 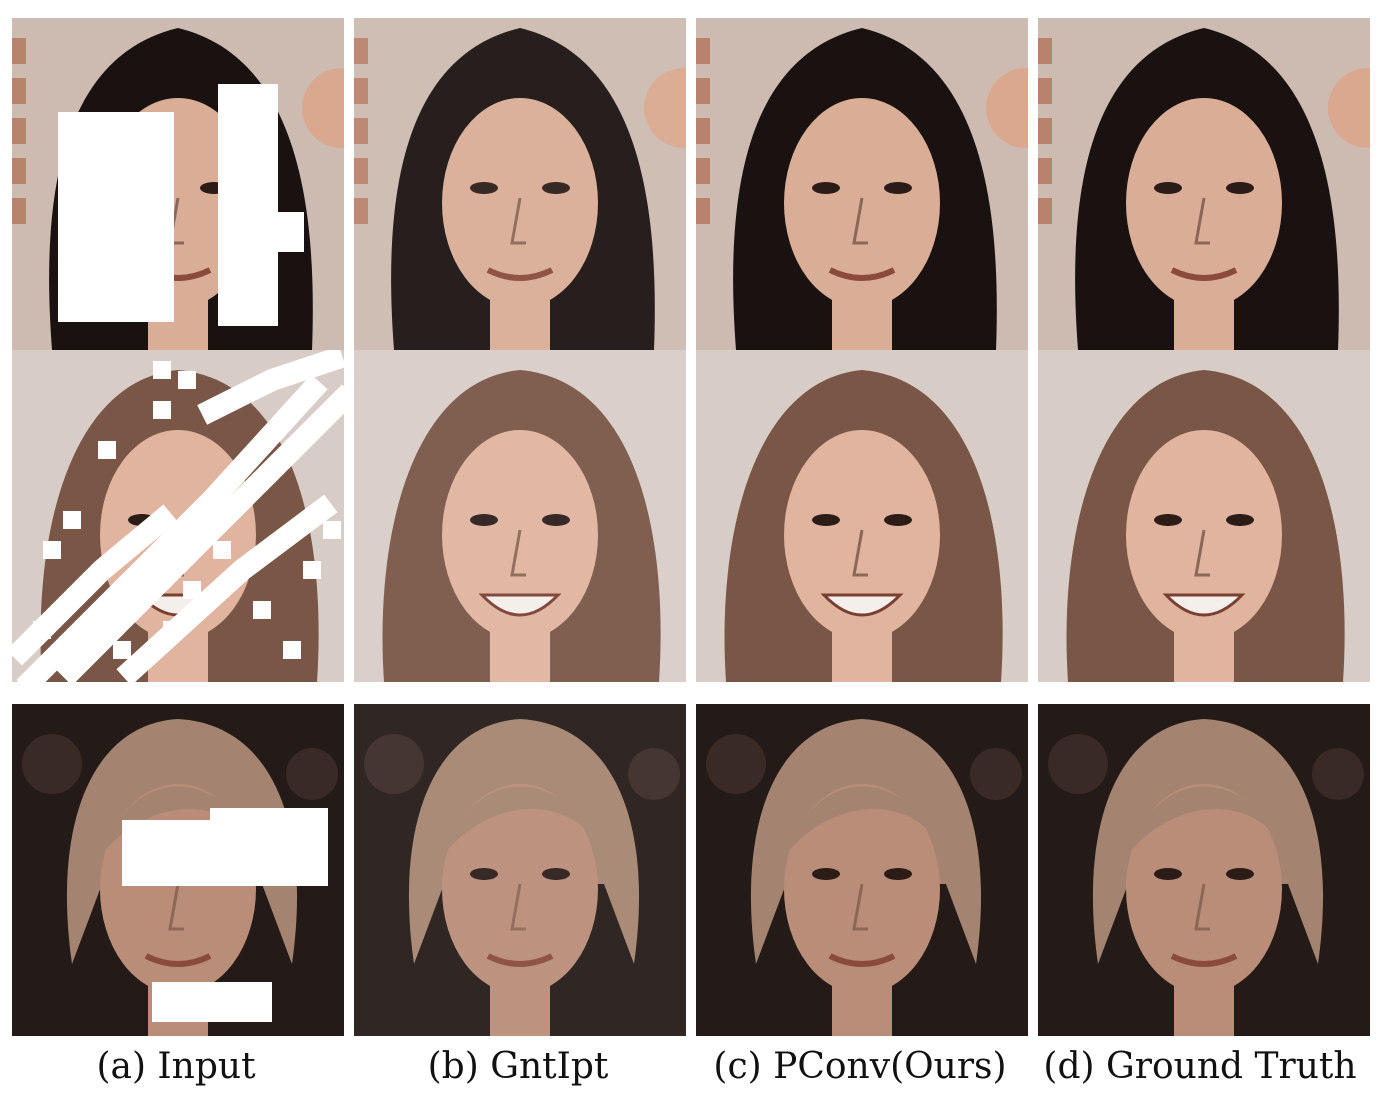 I want to click on photo-gntipt-row3, so click(x=520, y=870).